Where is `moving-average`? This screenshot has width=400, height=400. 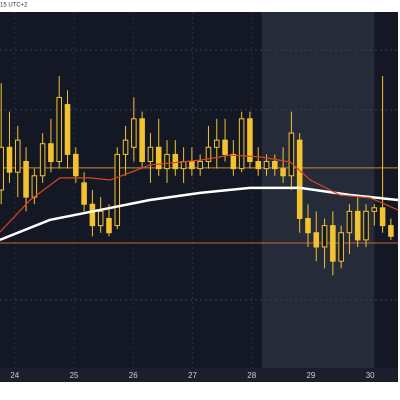 moving-average is located at coordinates (199, 214).